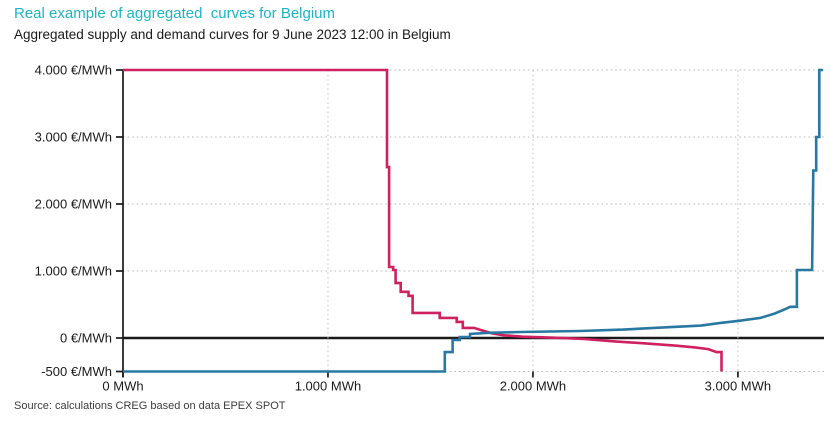 The width and height of the screenshot is (831, 424). What do you see at coordinates (76, 371) in the screenshot?
I see `y-tick-label: -500 €/MWh` at bounding box center [76, 371].